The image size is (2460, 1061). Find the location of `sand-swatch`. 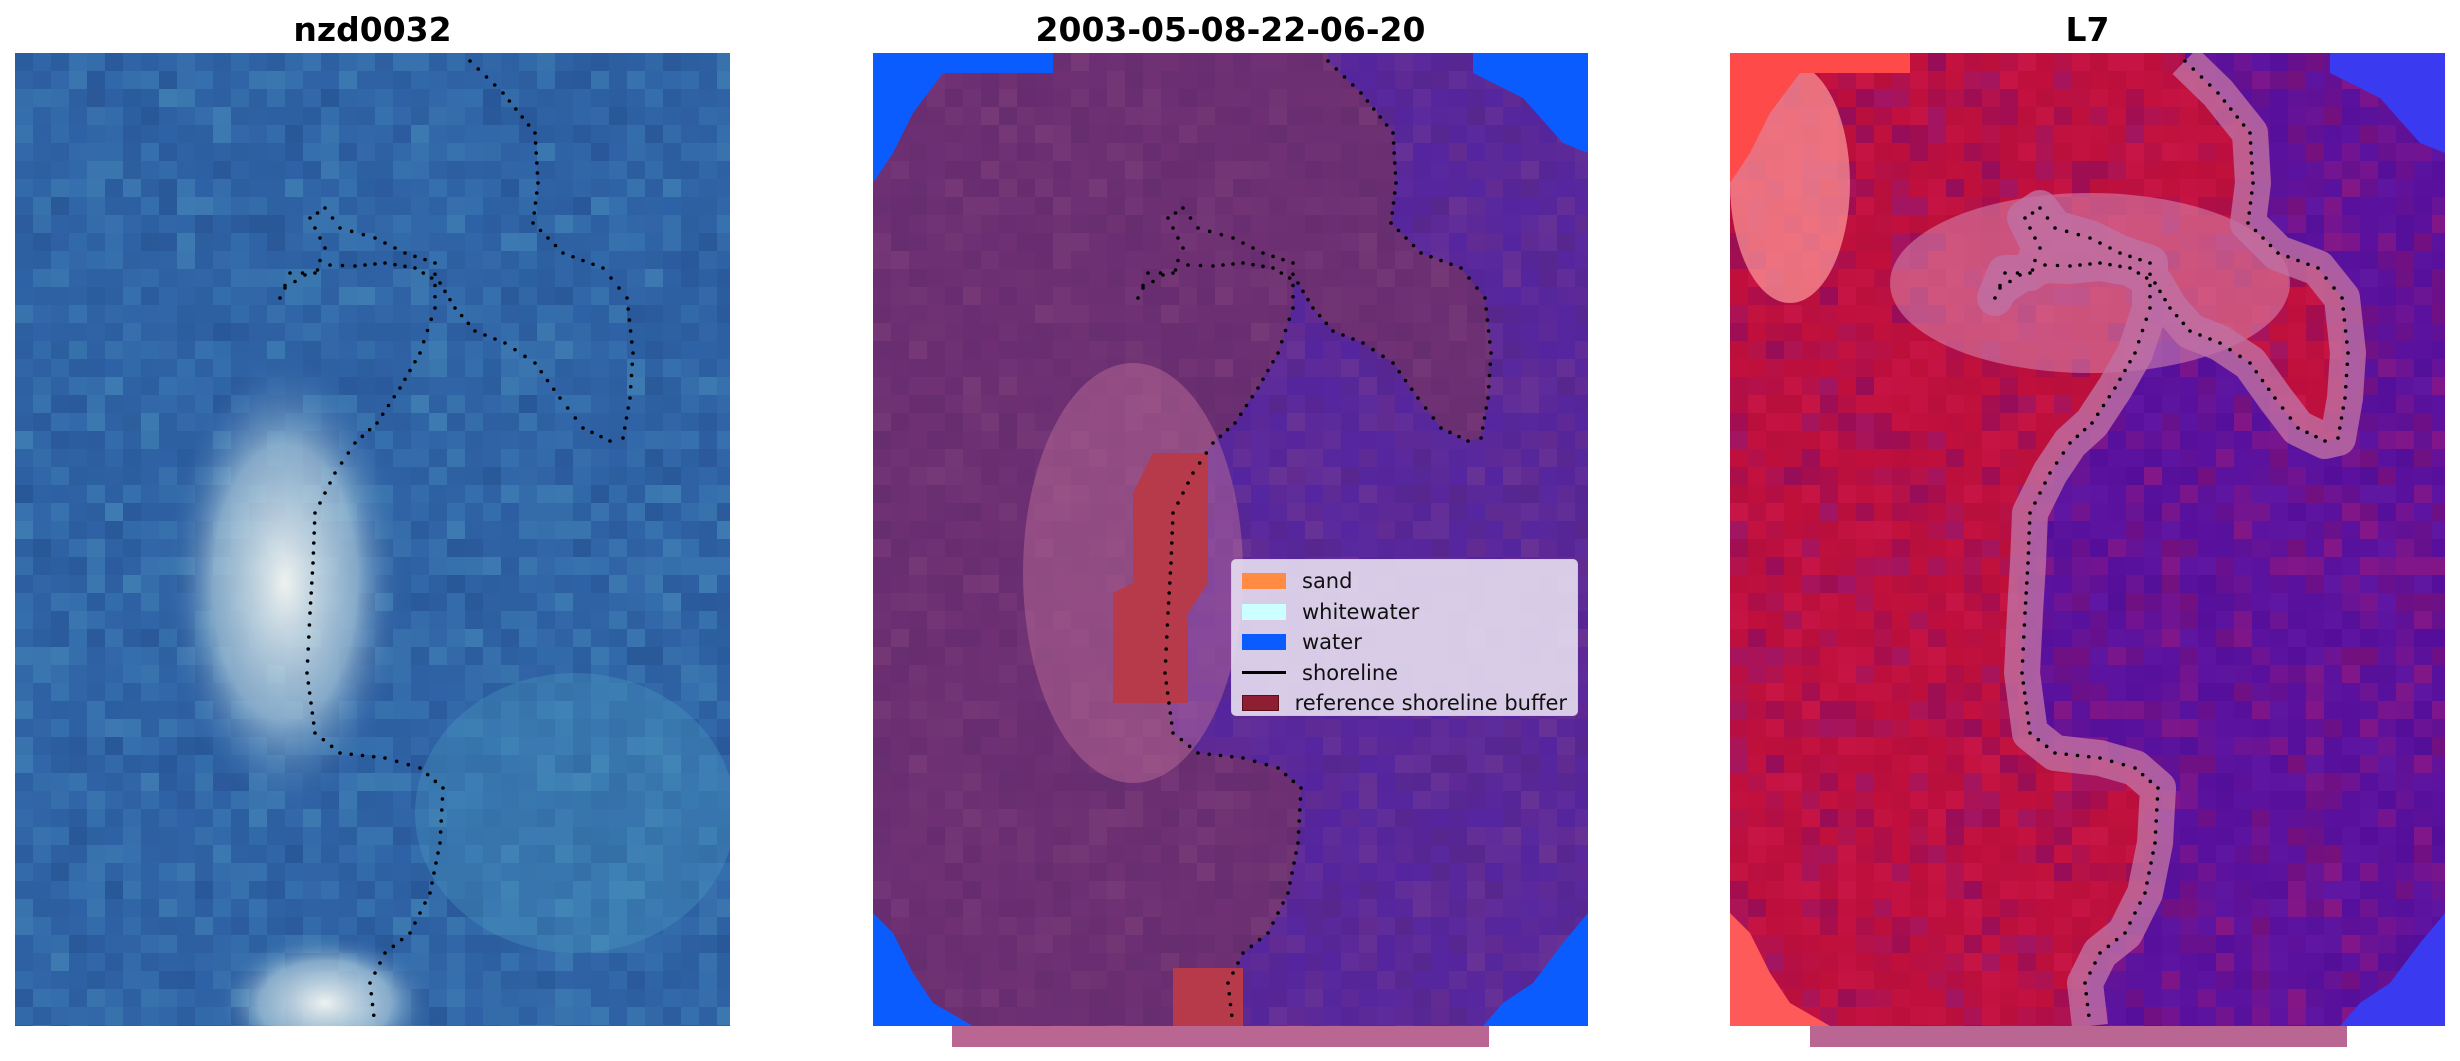

sand-swatch is located at coordinates (1264, 581).